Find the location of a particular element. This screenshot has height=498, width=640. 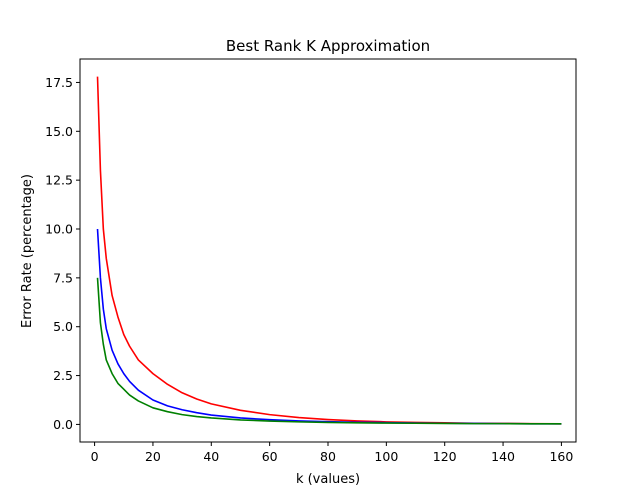

x-axis-ticks: 0 20 40 60 80 100 120 140 160 is located at coordinates (332, 453).